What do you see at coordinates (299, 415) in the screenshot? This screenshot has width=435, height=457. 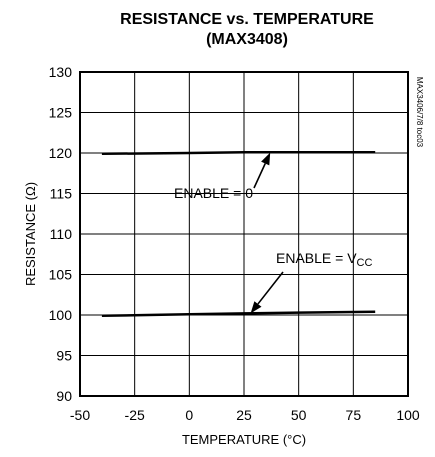 I see `x-tick-label: 50` at bounding box center [299, 415].